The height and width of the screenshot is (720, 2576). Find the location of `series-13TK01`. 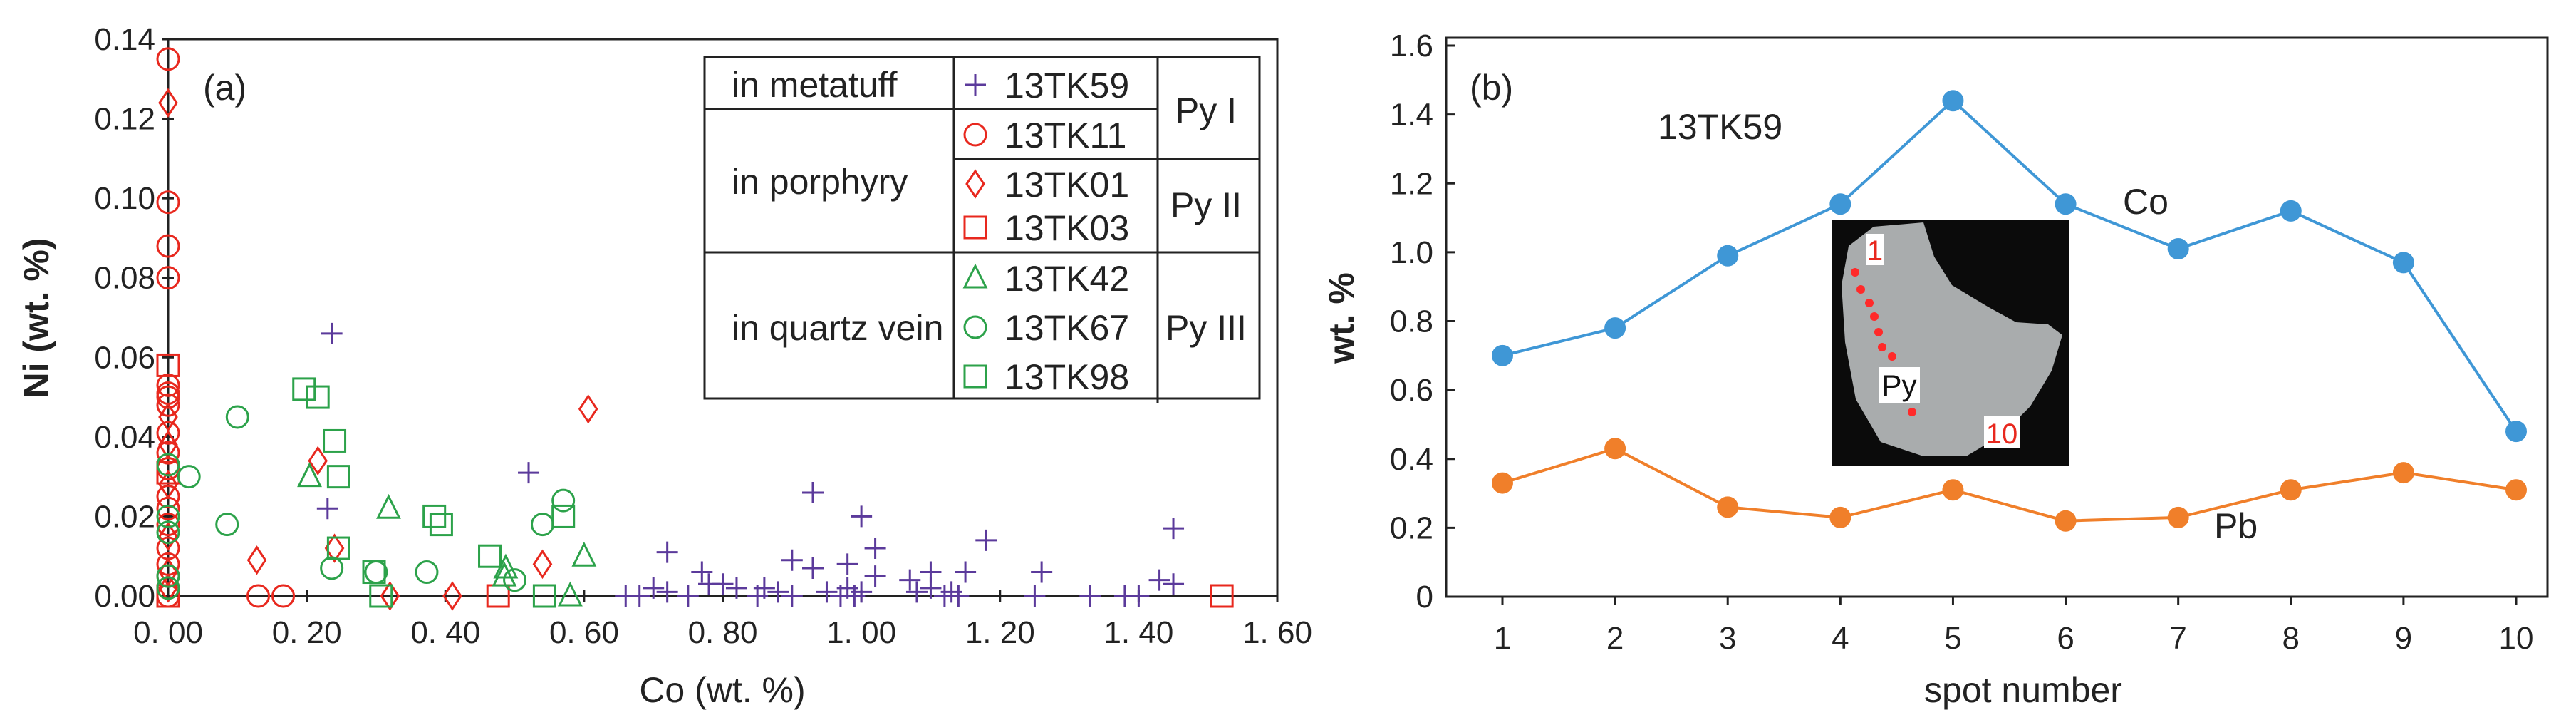

series-13TK01 is located at coordinates (378, 349).